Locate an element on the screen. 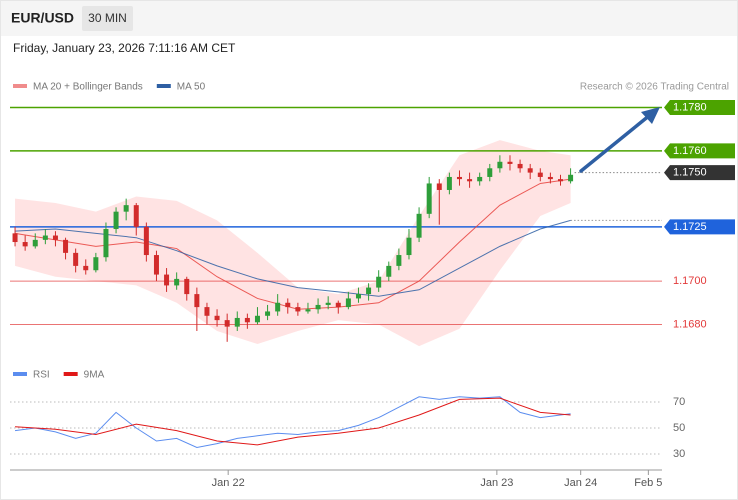  ma-line is located at coordinates (293, 258).